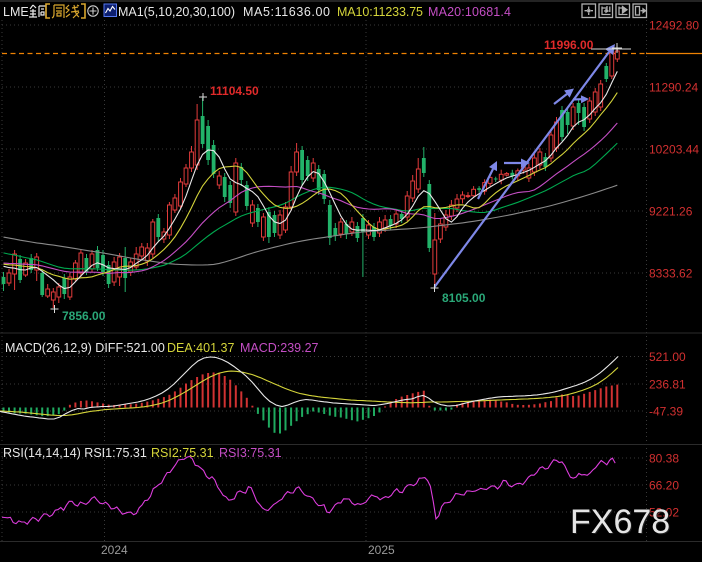 This screenshot has height=562, width=702. What do you see at coordinates (667, 384) in the screenshot?
I see `svg-text: 236.81` at bounding box center [667, 384].